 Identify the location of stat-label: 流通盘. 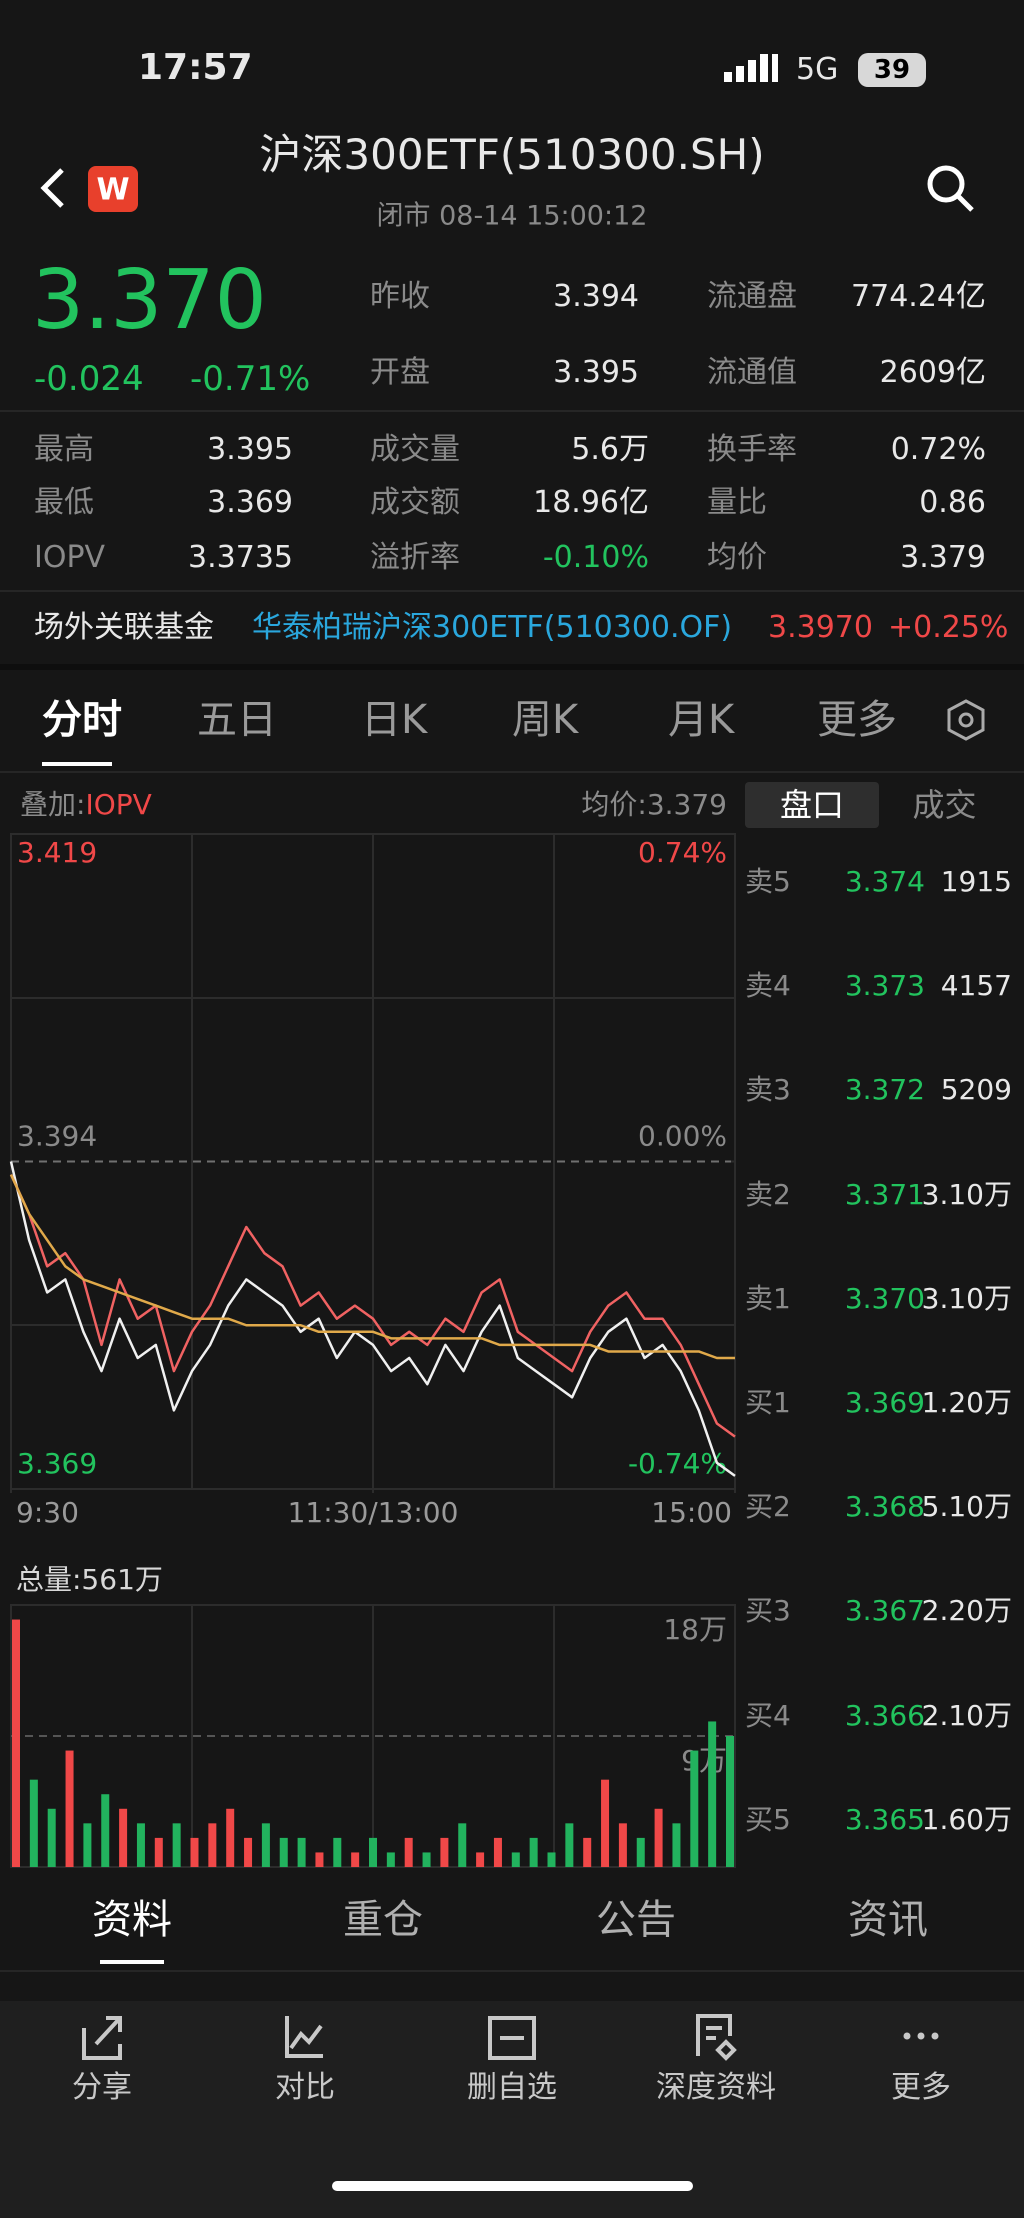
(752, 296).